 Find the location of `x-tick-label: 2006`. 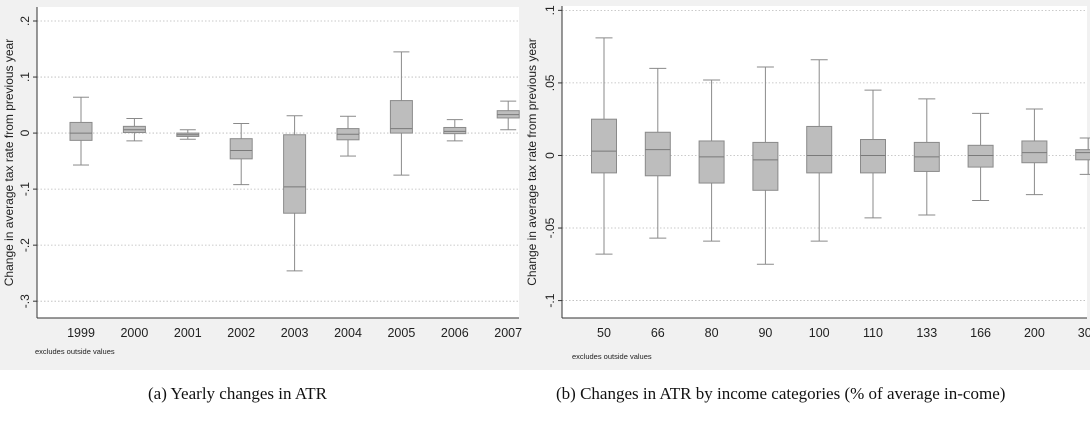

x-tick-label: 2006 is located at coordinates (455, 333).